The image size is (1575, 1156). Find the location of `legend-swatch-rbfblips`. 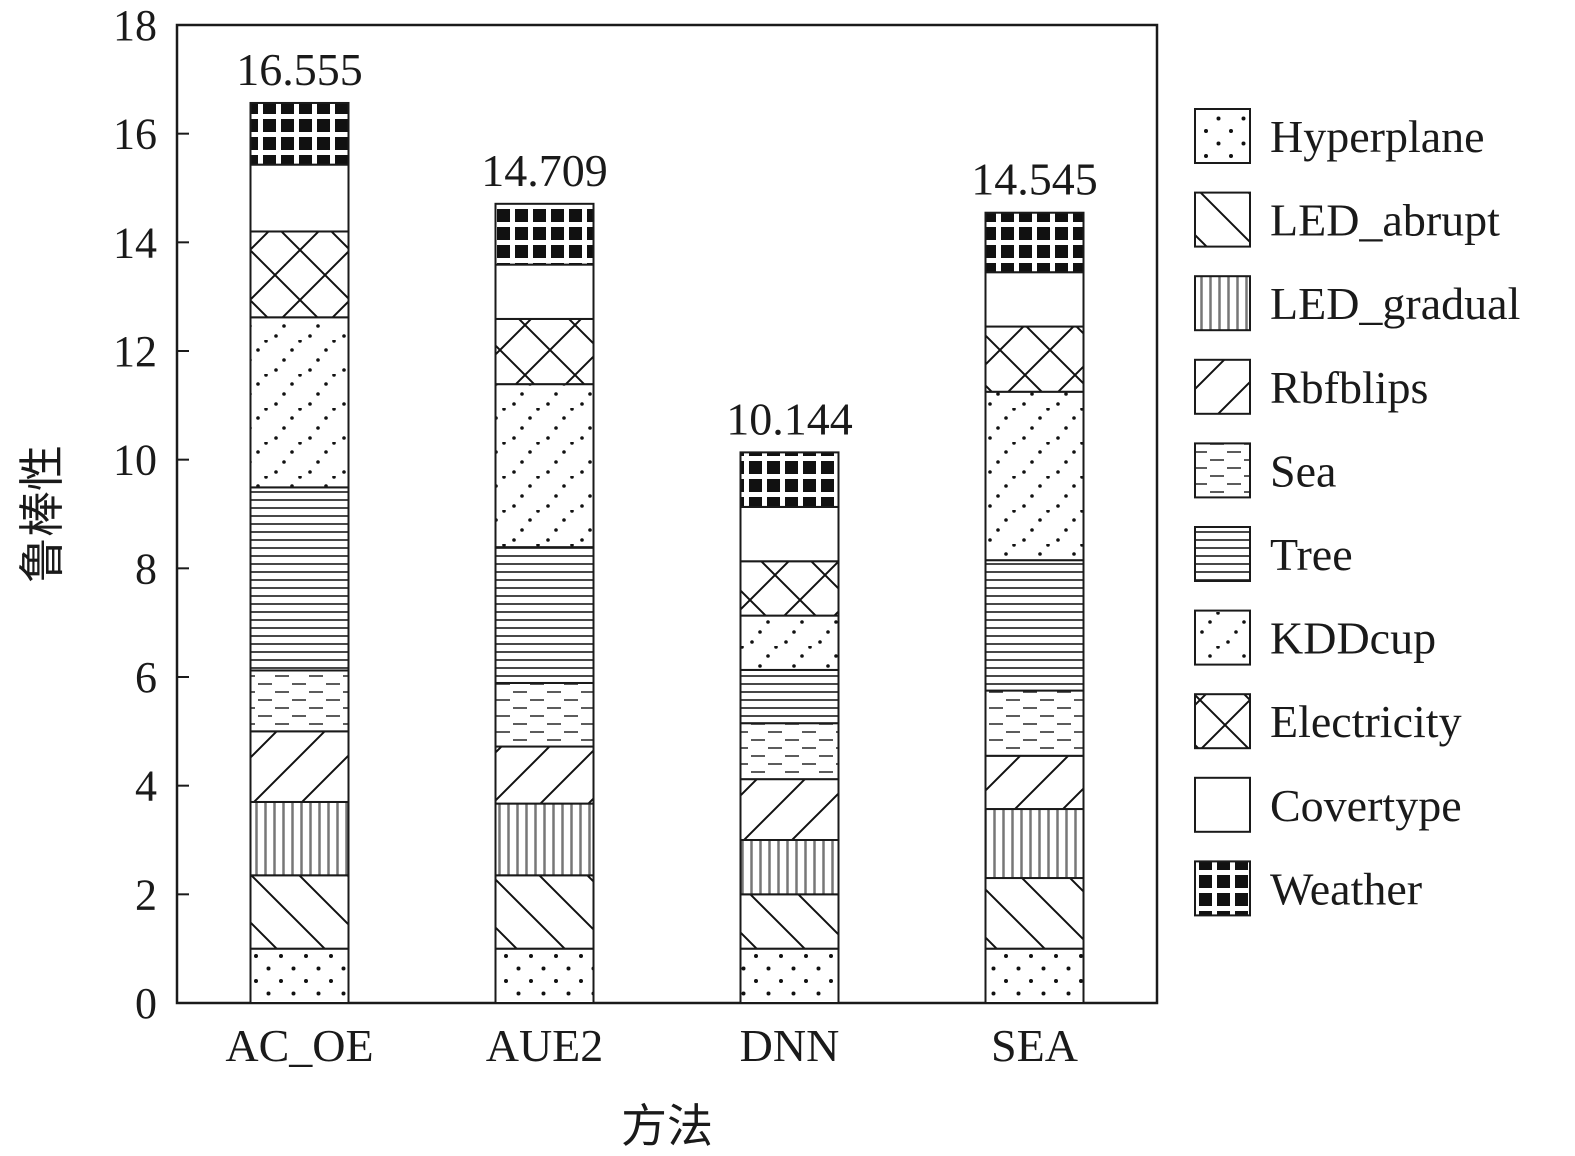

legend-swatch-rbfblips is located at coordinates (1222, 386).